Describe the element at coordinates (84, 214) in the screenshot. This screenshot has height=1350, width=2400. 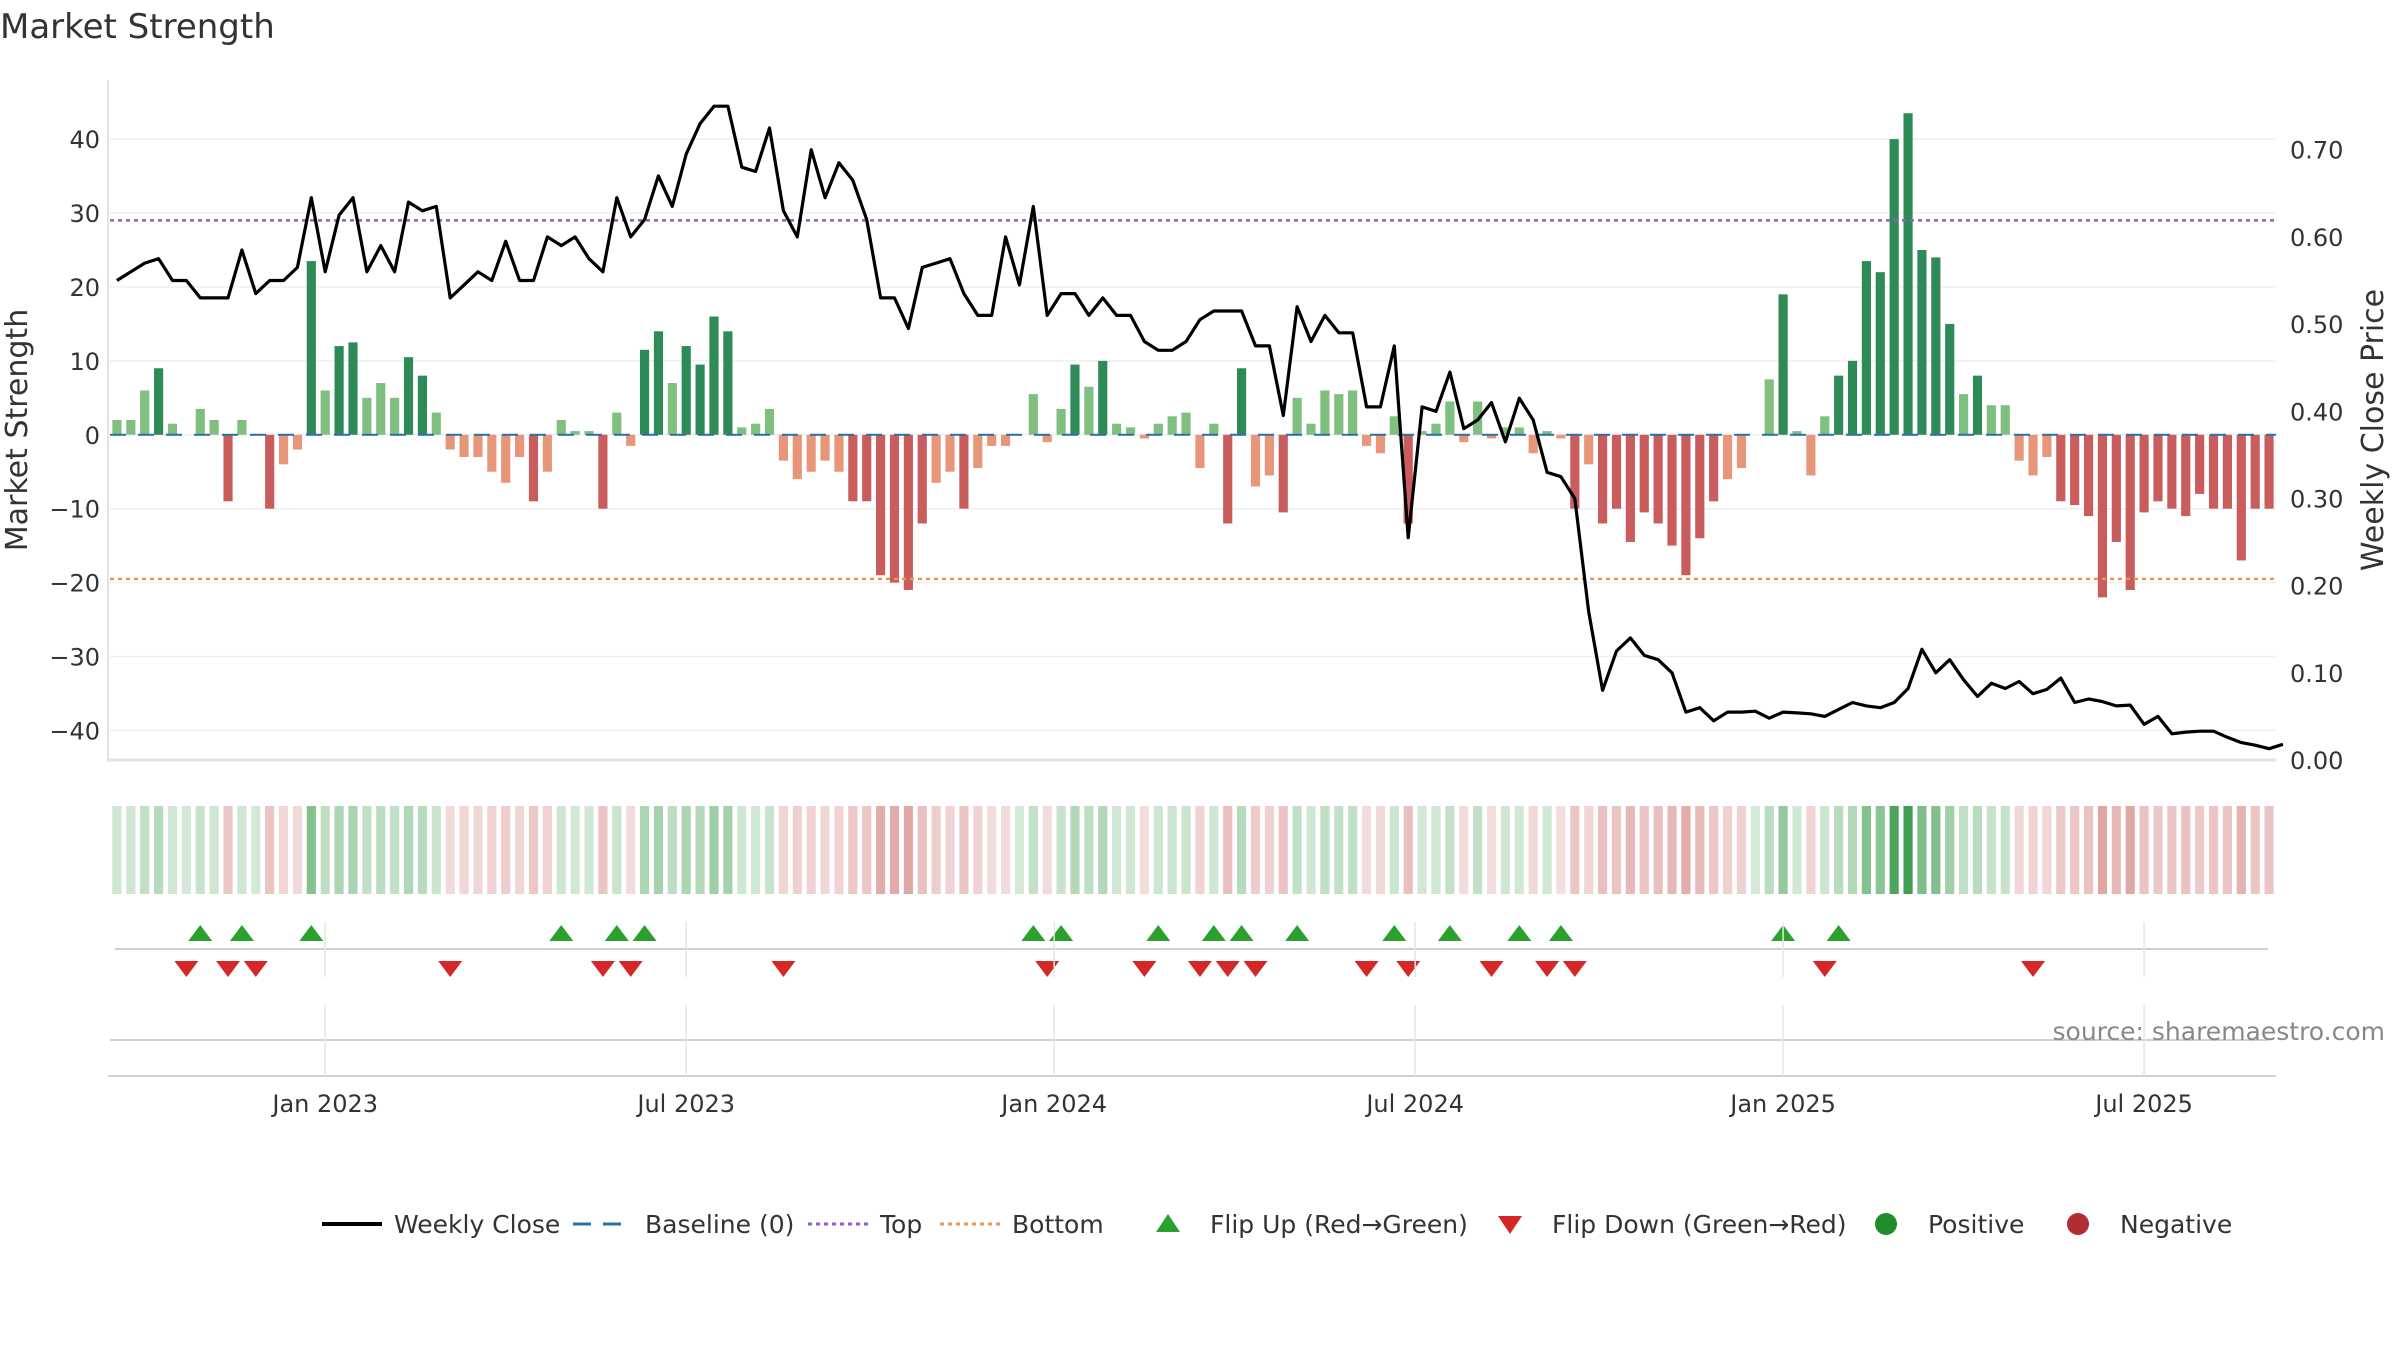
I see `left-tick-label: 30` at that location.